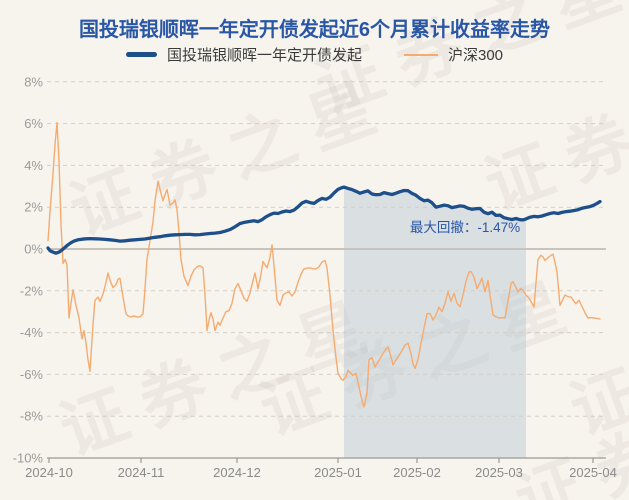 Image resolution: width=629 pixels, height=500 pixels. Describe the element at coordinates (33, 249) in the screenshot. I see `y-axis-label: 0%` at that location.